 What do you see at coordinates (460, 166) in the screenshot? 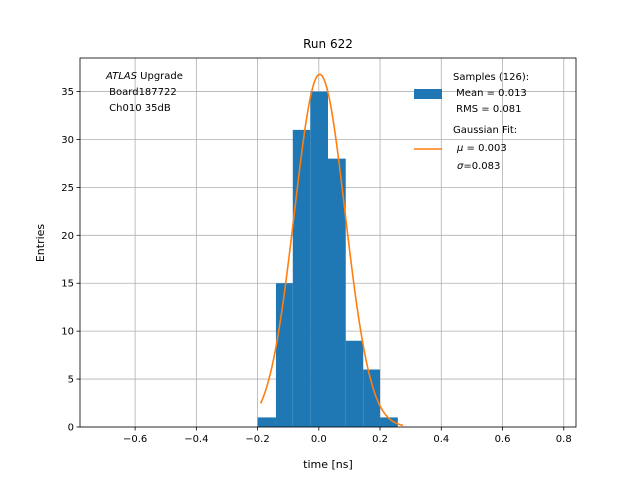
I see `legend-sigma-symbol: σ` at bounding box center [460, 166].